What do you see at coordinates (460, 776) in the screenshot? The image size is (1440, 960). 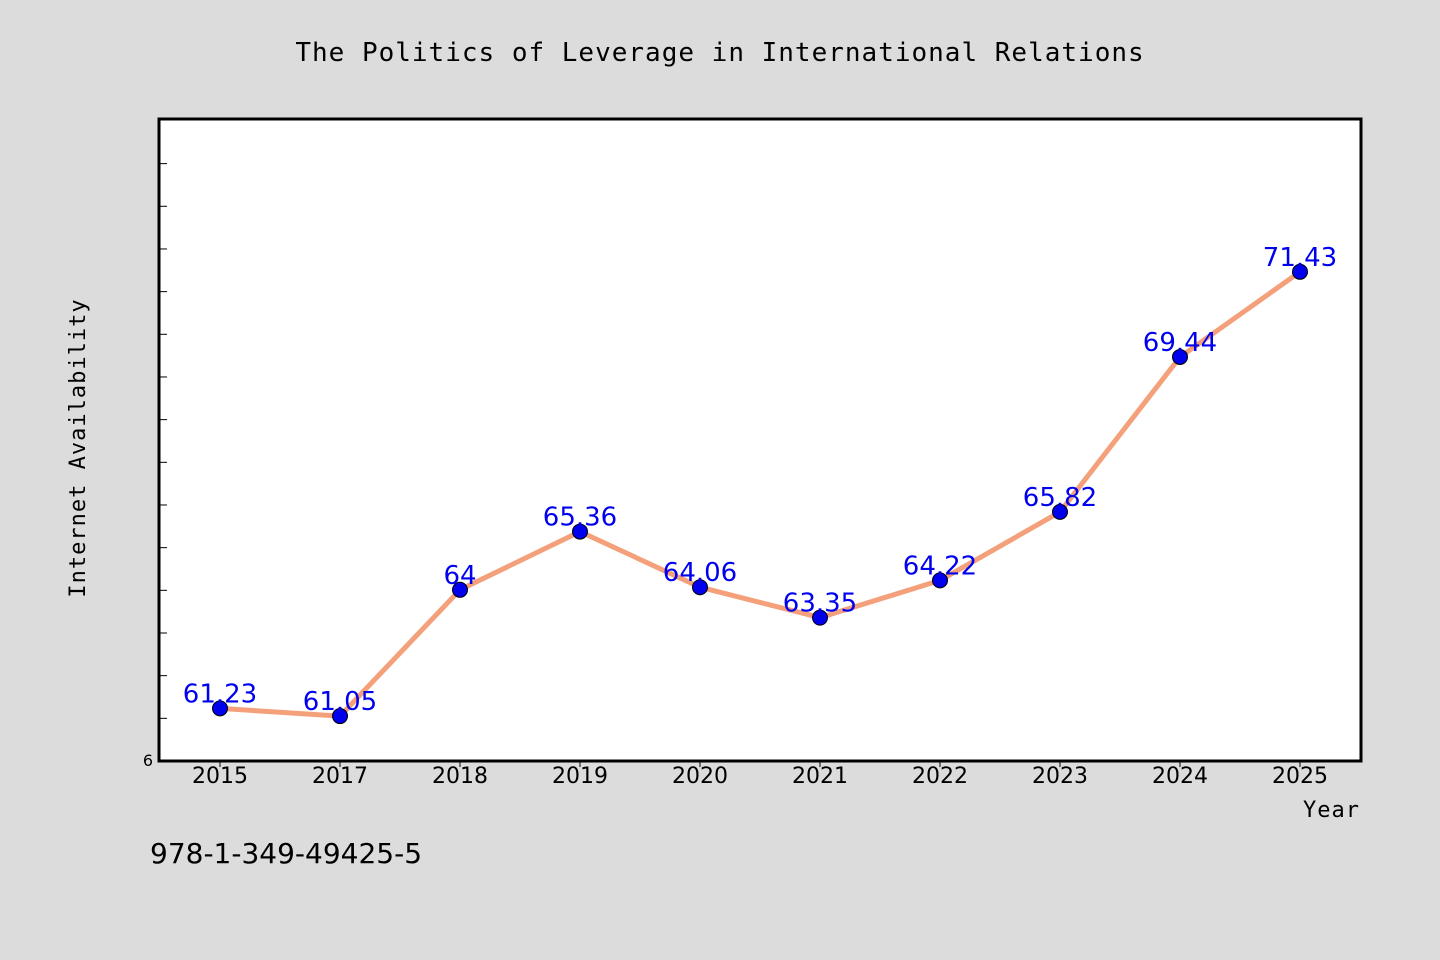 I see `x-tick-label: 2018` at bounding box center [460, 776].